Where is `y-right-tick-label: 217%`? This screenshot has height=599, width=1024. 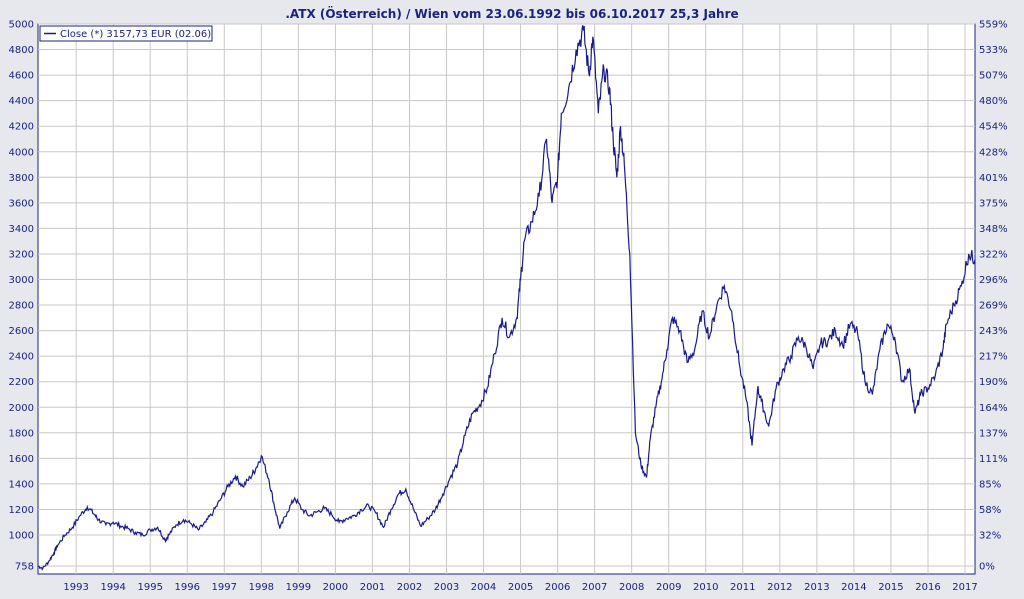
y-right-tick-label: 217% is located at coordinates (993, 357).